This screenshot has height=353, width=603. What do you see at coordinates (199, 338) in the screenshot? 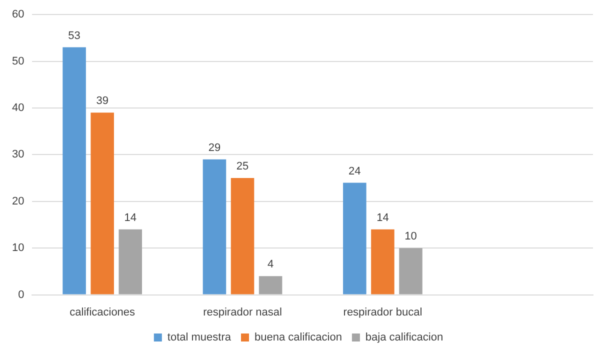
I see `legend-label: total muestra` at bounding box center [199, 338].